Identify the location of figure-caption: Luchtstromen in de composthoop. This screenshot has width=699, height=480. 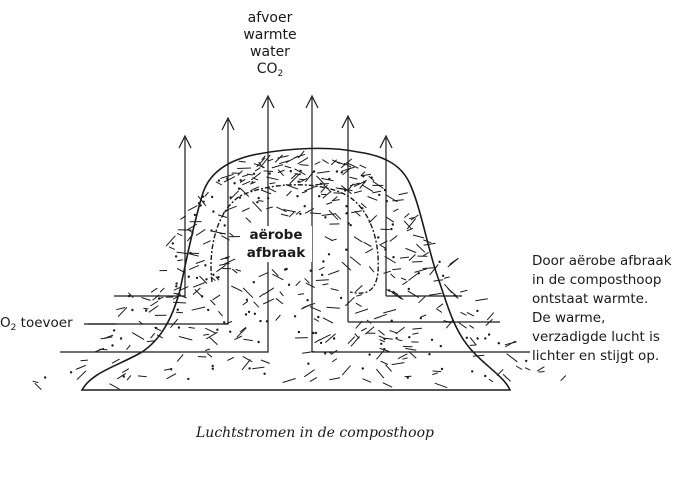
(315, 433).